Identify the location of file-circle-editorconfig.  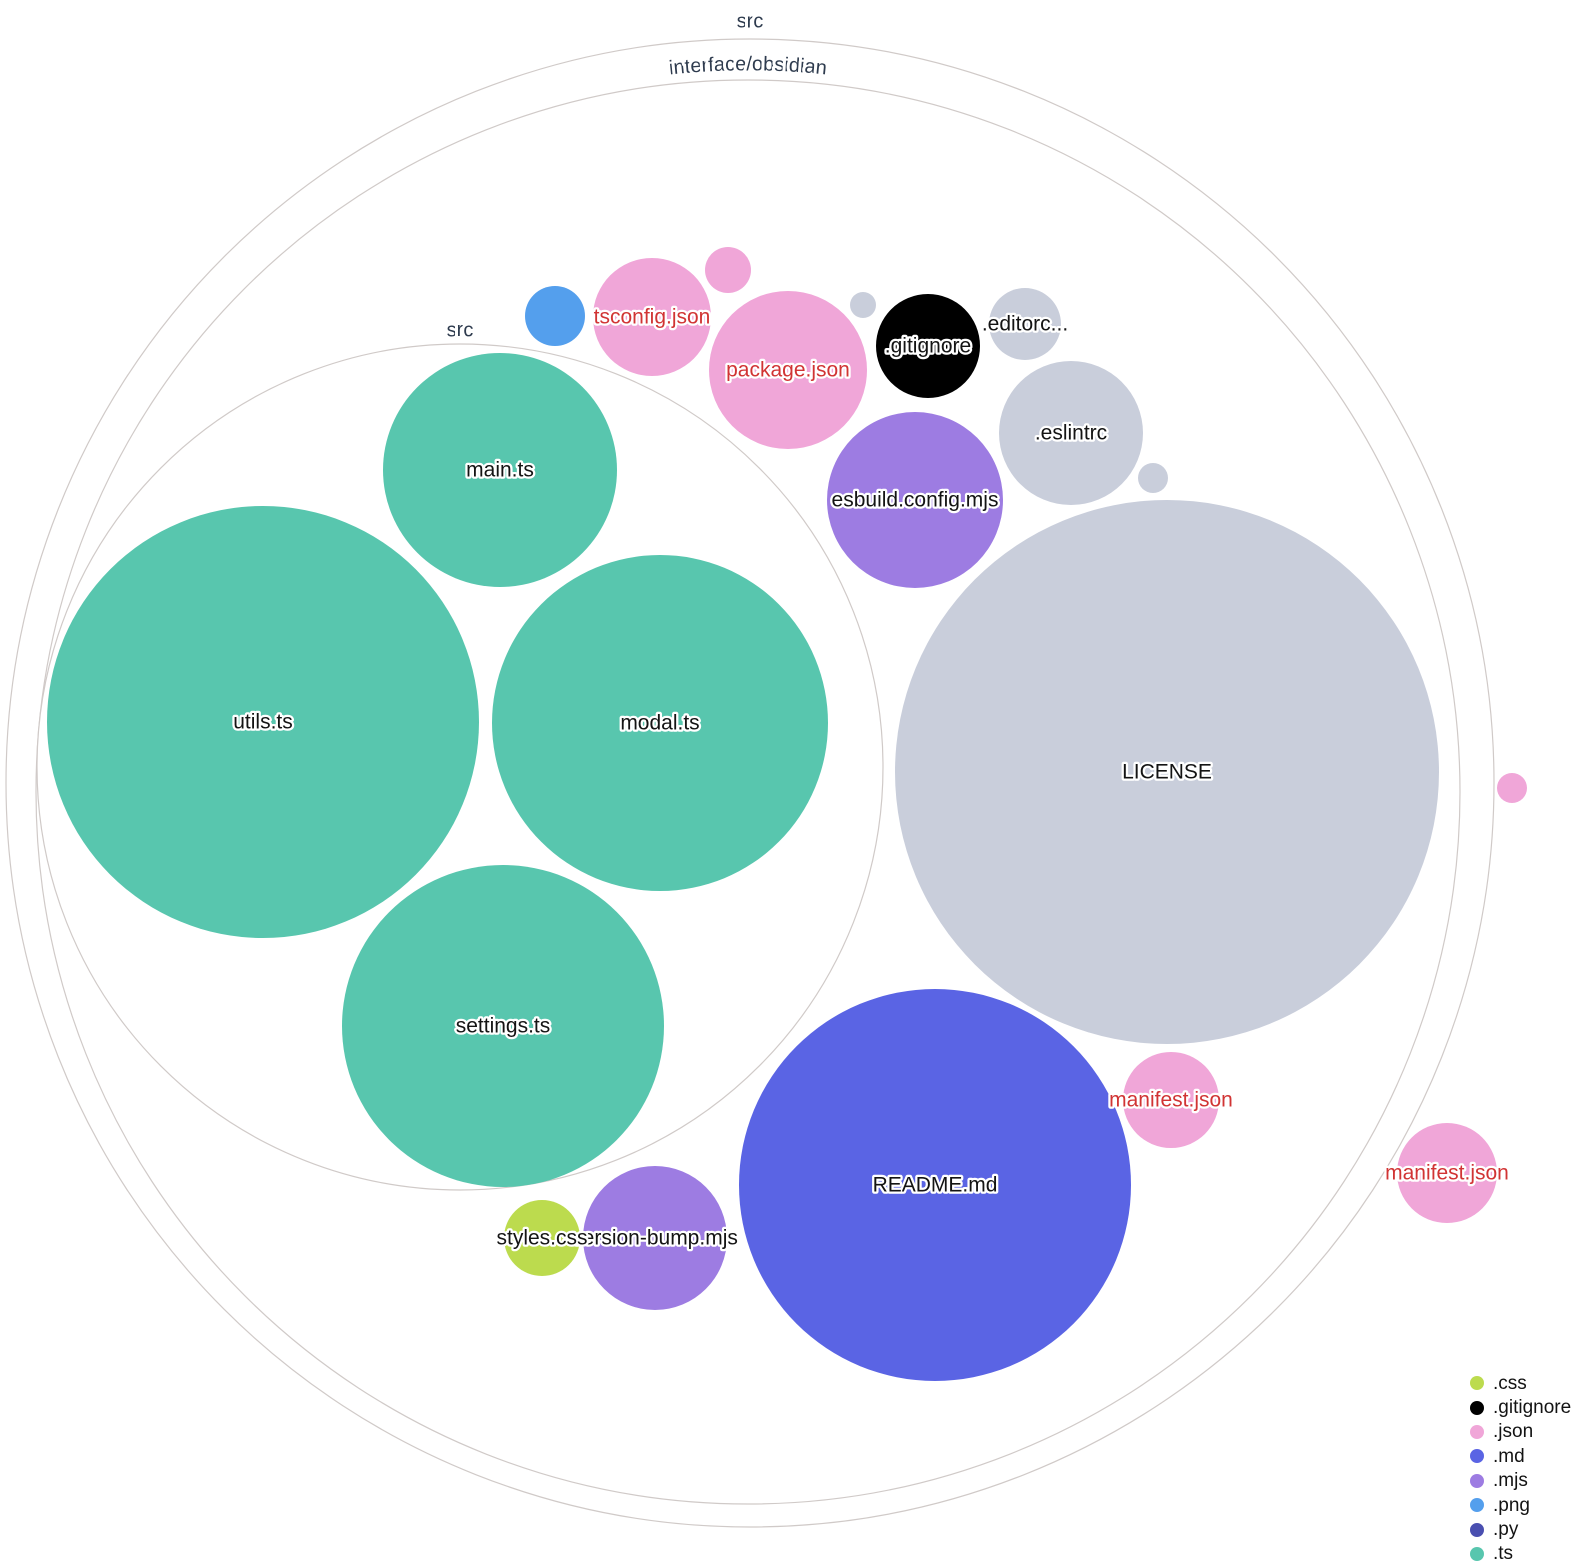
(1025, 324).